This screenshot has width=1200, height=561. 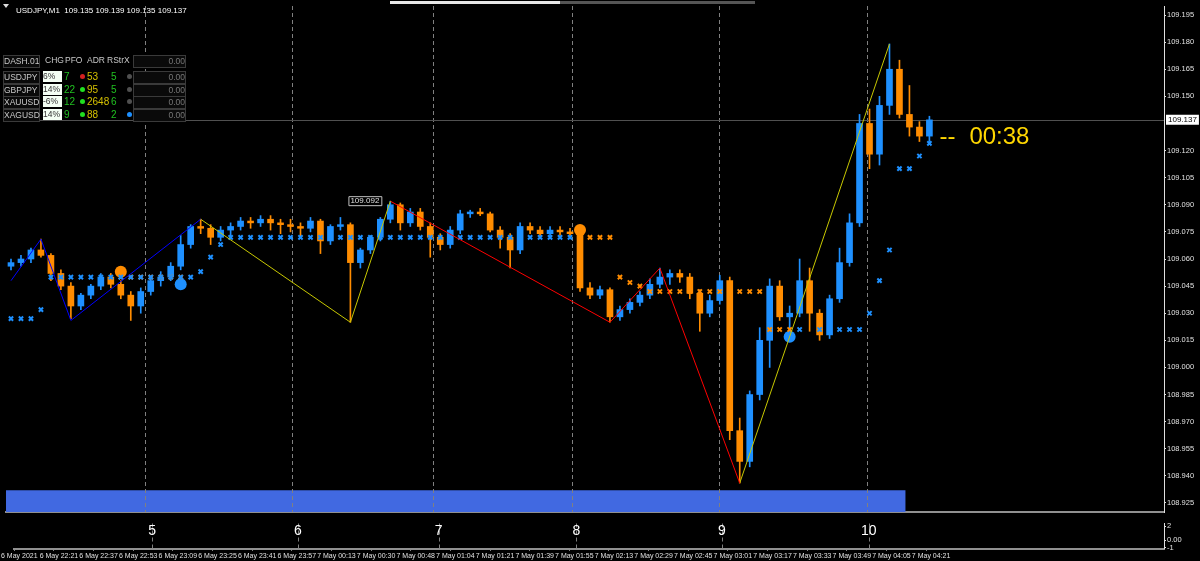 What do you see at coordinates (93, 76) in the screenshot?
I see `annotation: 53` at bounding box center [93, 76].